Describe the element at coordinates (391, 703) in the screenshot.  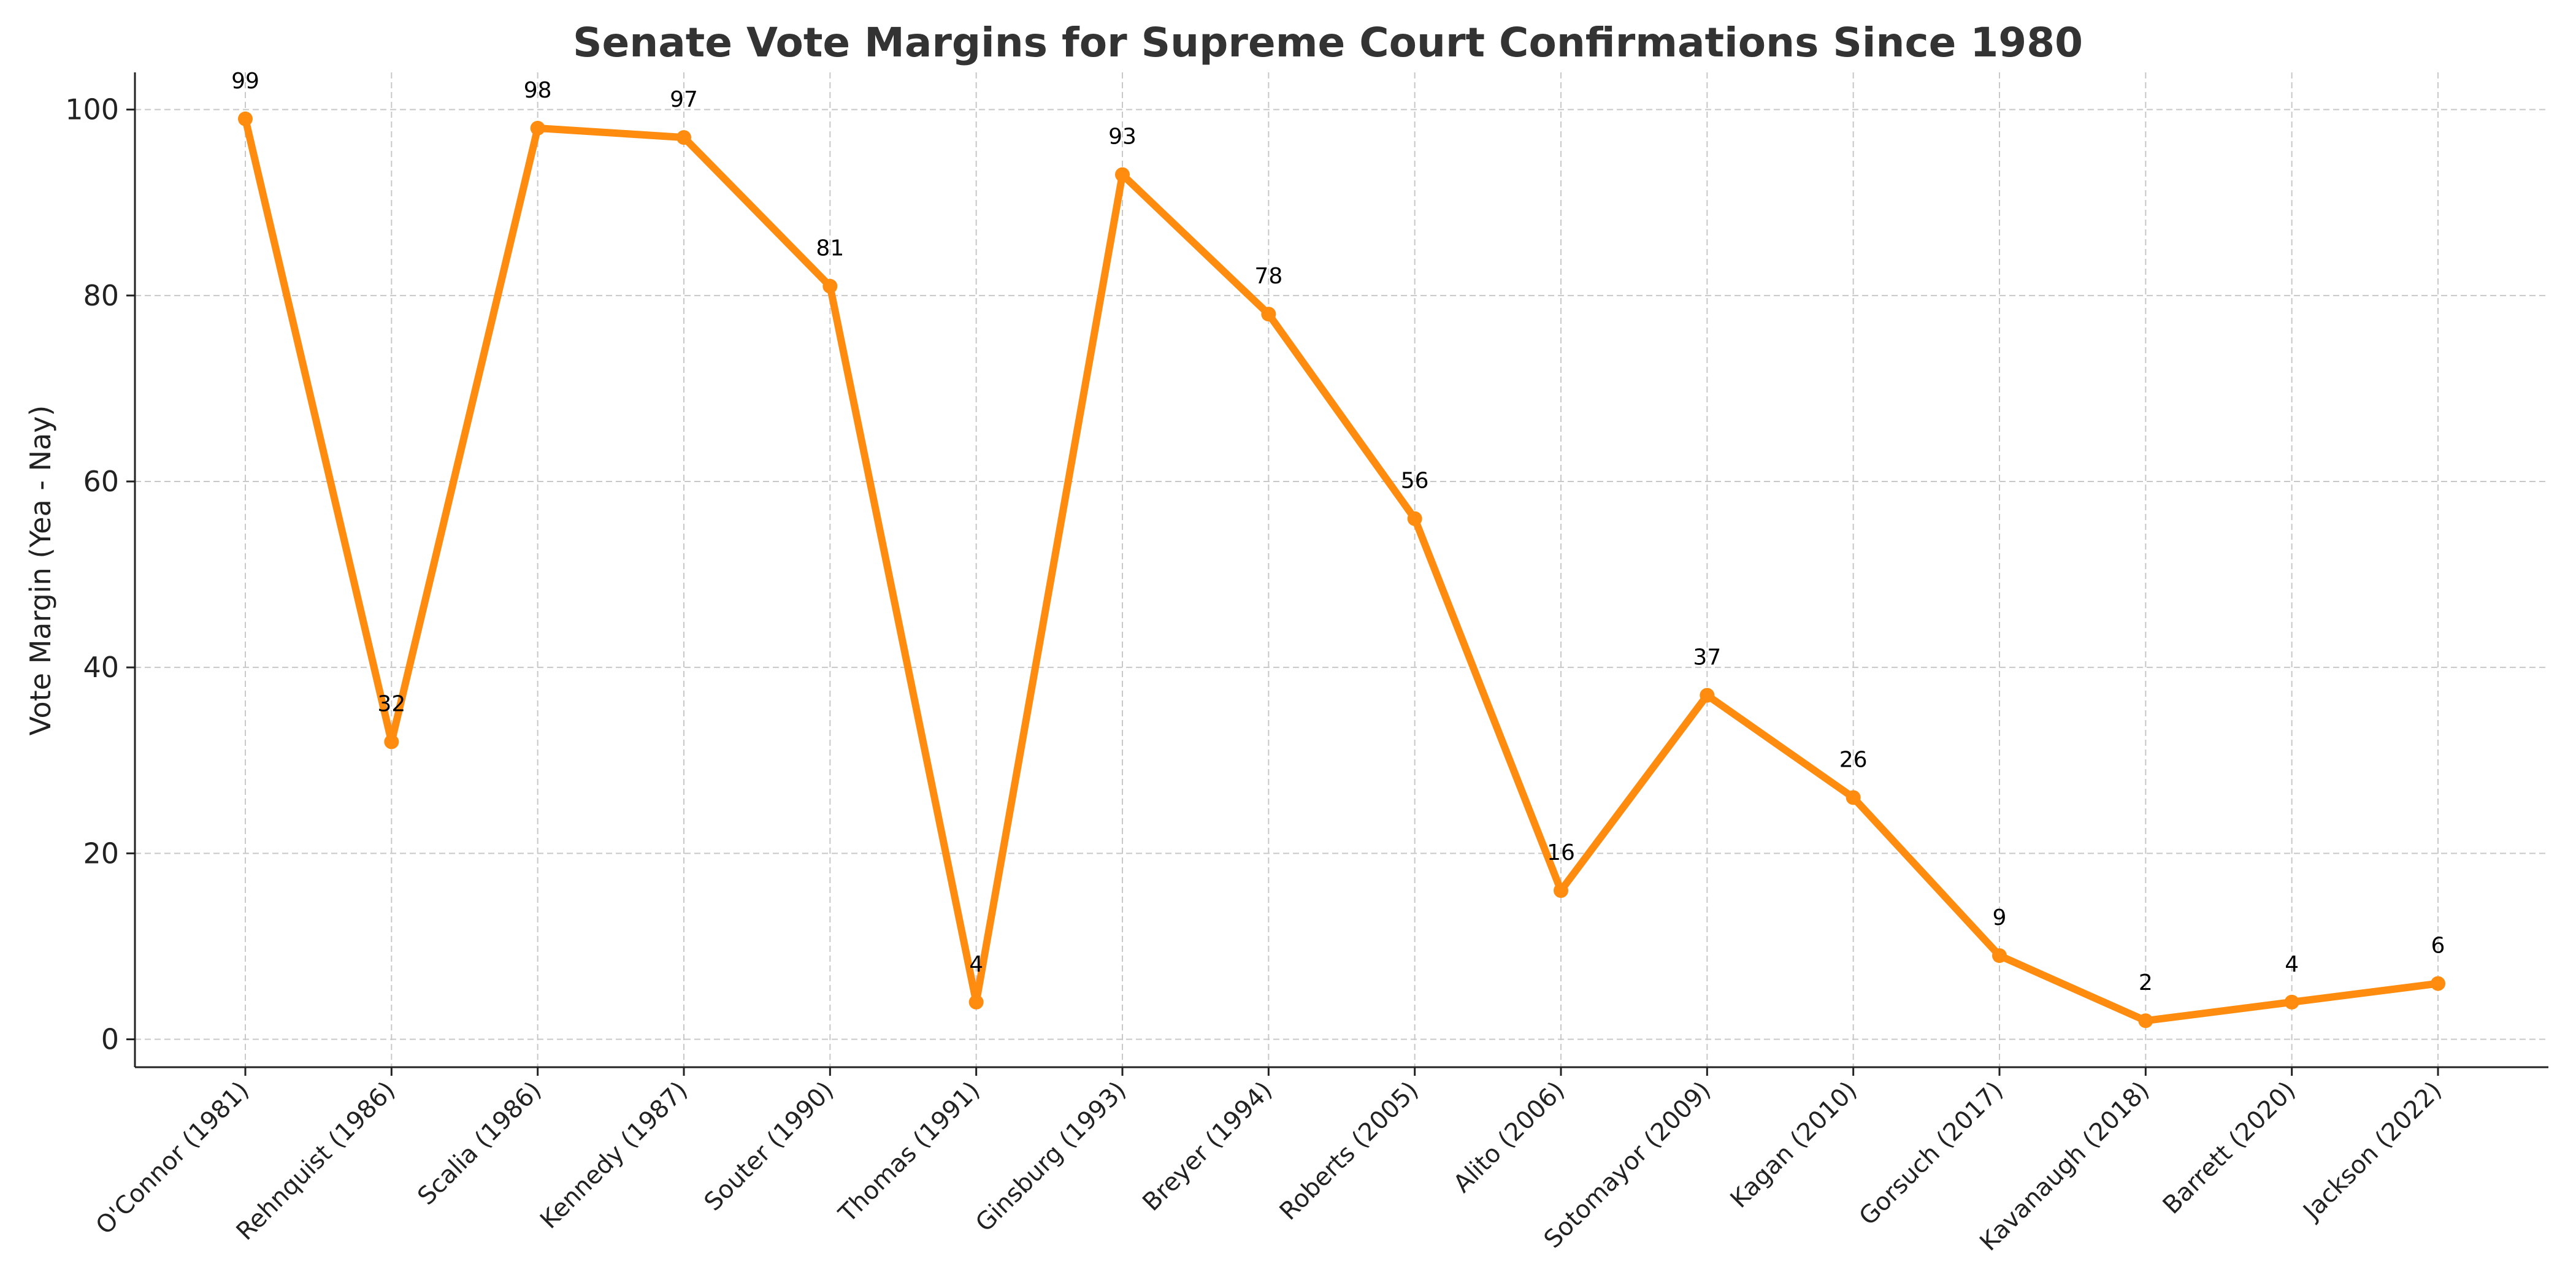
I see `data-label: 32` at that location.